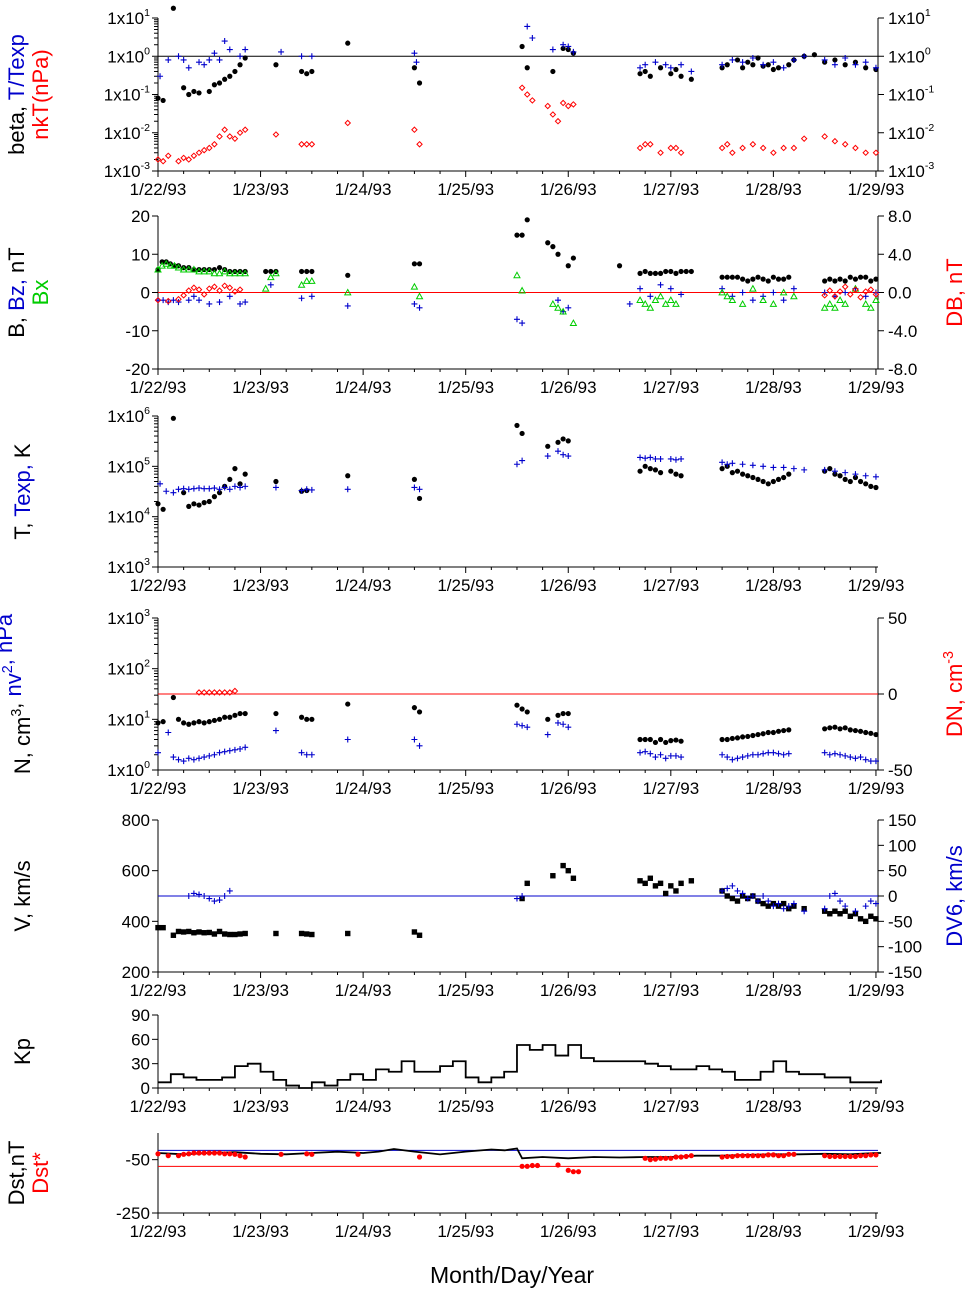  What do you see at coordinates (16, 292) in the screenshot?
I see `axis-label-part: Bz,` at bounding box center [16, 292].